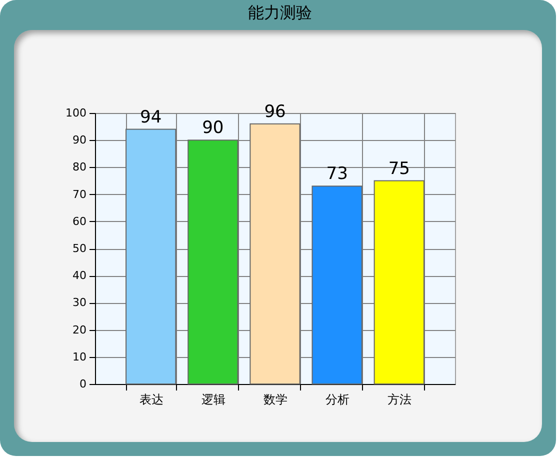 Image resolution: width=560 pixels, height=460 pixels. I want to click on x-tick-label: 分析, so click(338, 399).